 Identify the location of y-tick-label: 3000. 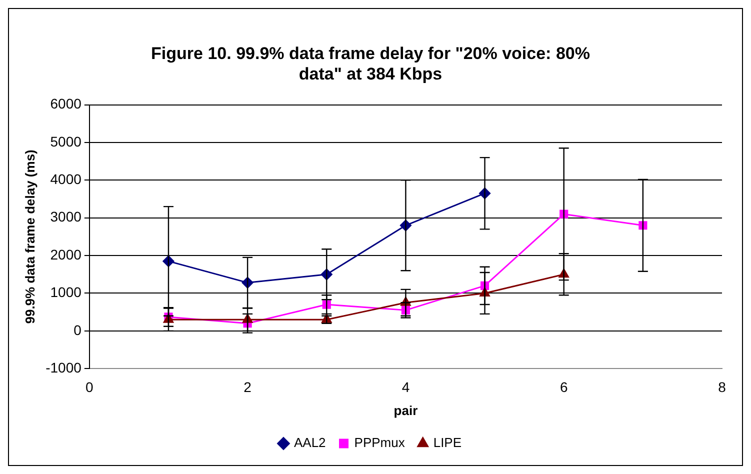
(66, 216).